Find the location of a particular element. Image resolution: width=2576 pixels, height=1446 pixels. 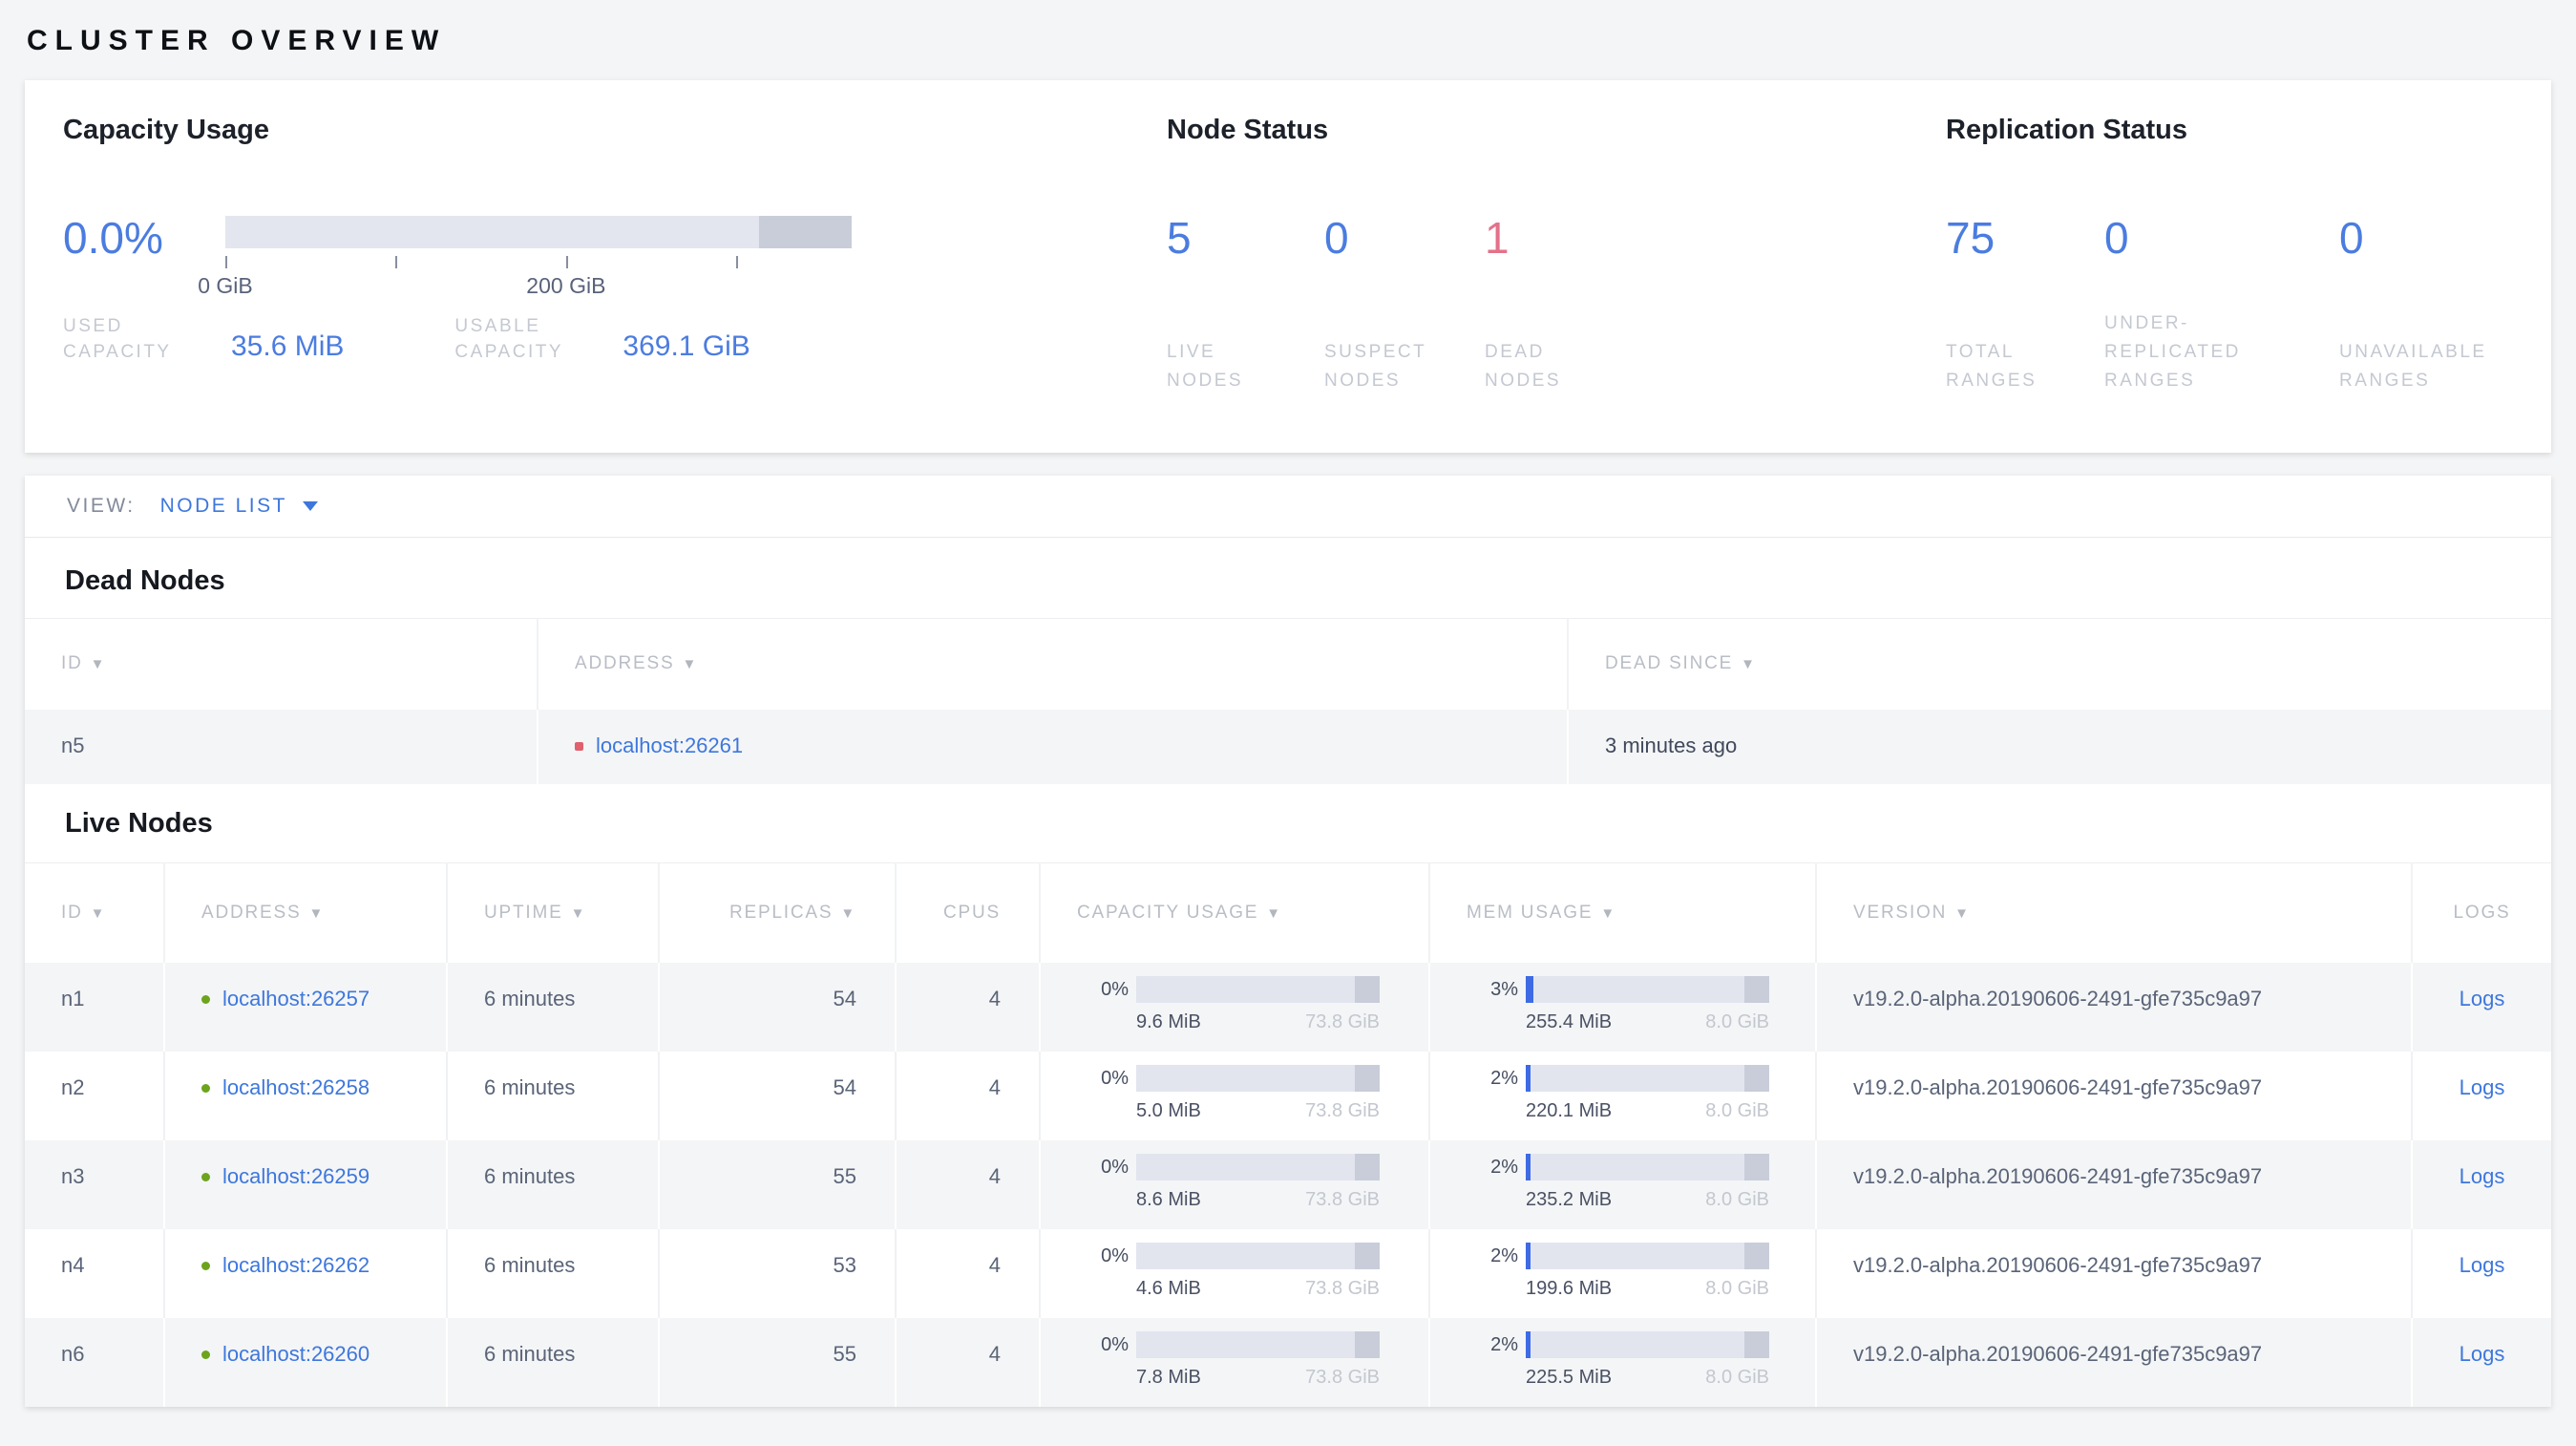

replication-status-title: Replication Status is located at coordinates (2066, 130).